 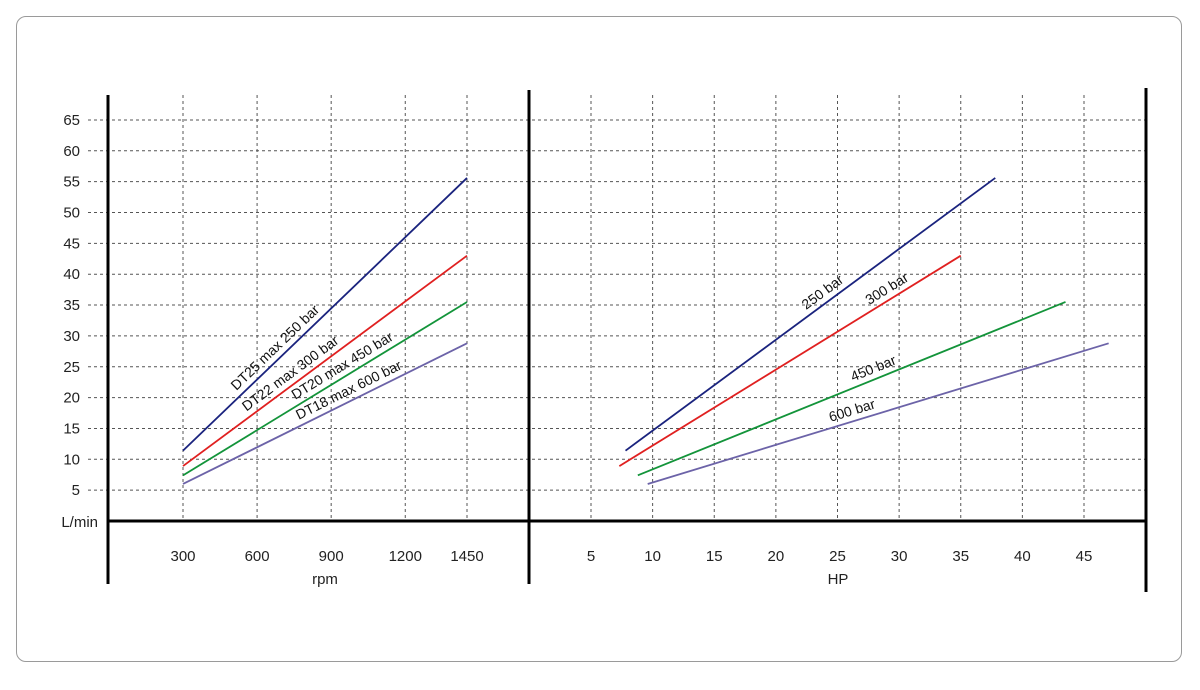 I want to click on y-tick-label: 50, so click(x=71, y=213).